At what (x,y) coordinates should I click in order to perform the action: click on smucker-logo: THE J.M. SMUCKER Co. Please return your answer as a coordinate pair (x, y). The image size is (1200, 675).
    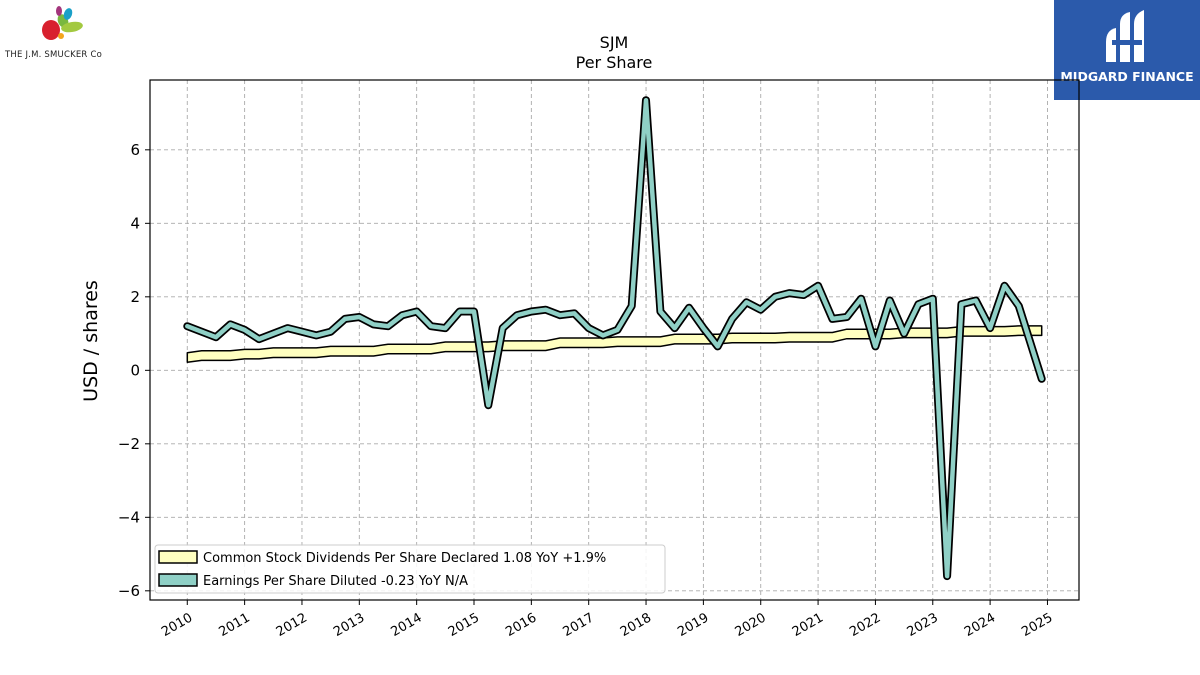
    Looking at the image, I should click on (65, 35).